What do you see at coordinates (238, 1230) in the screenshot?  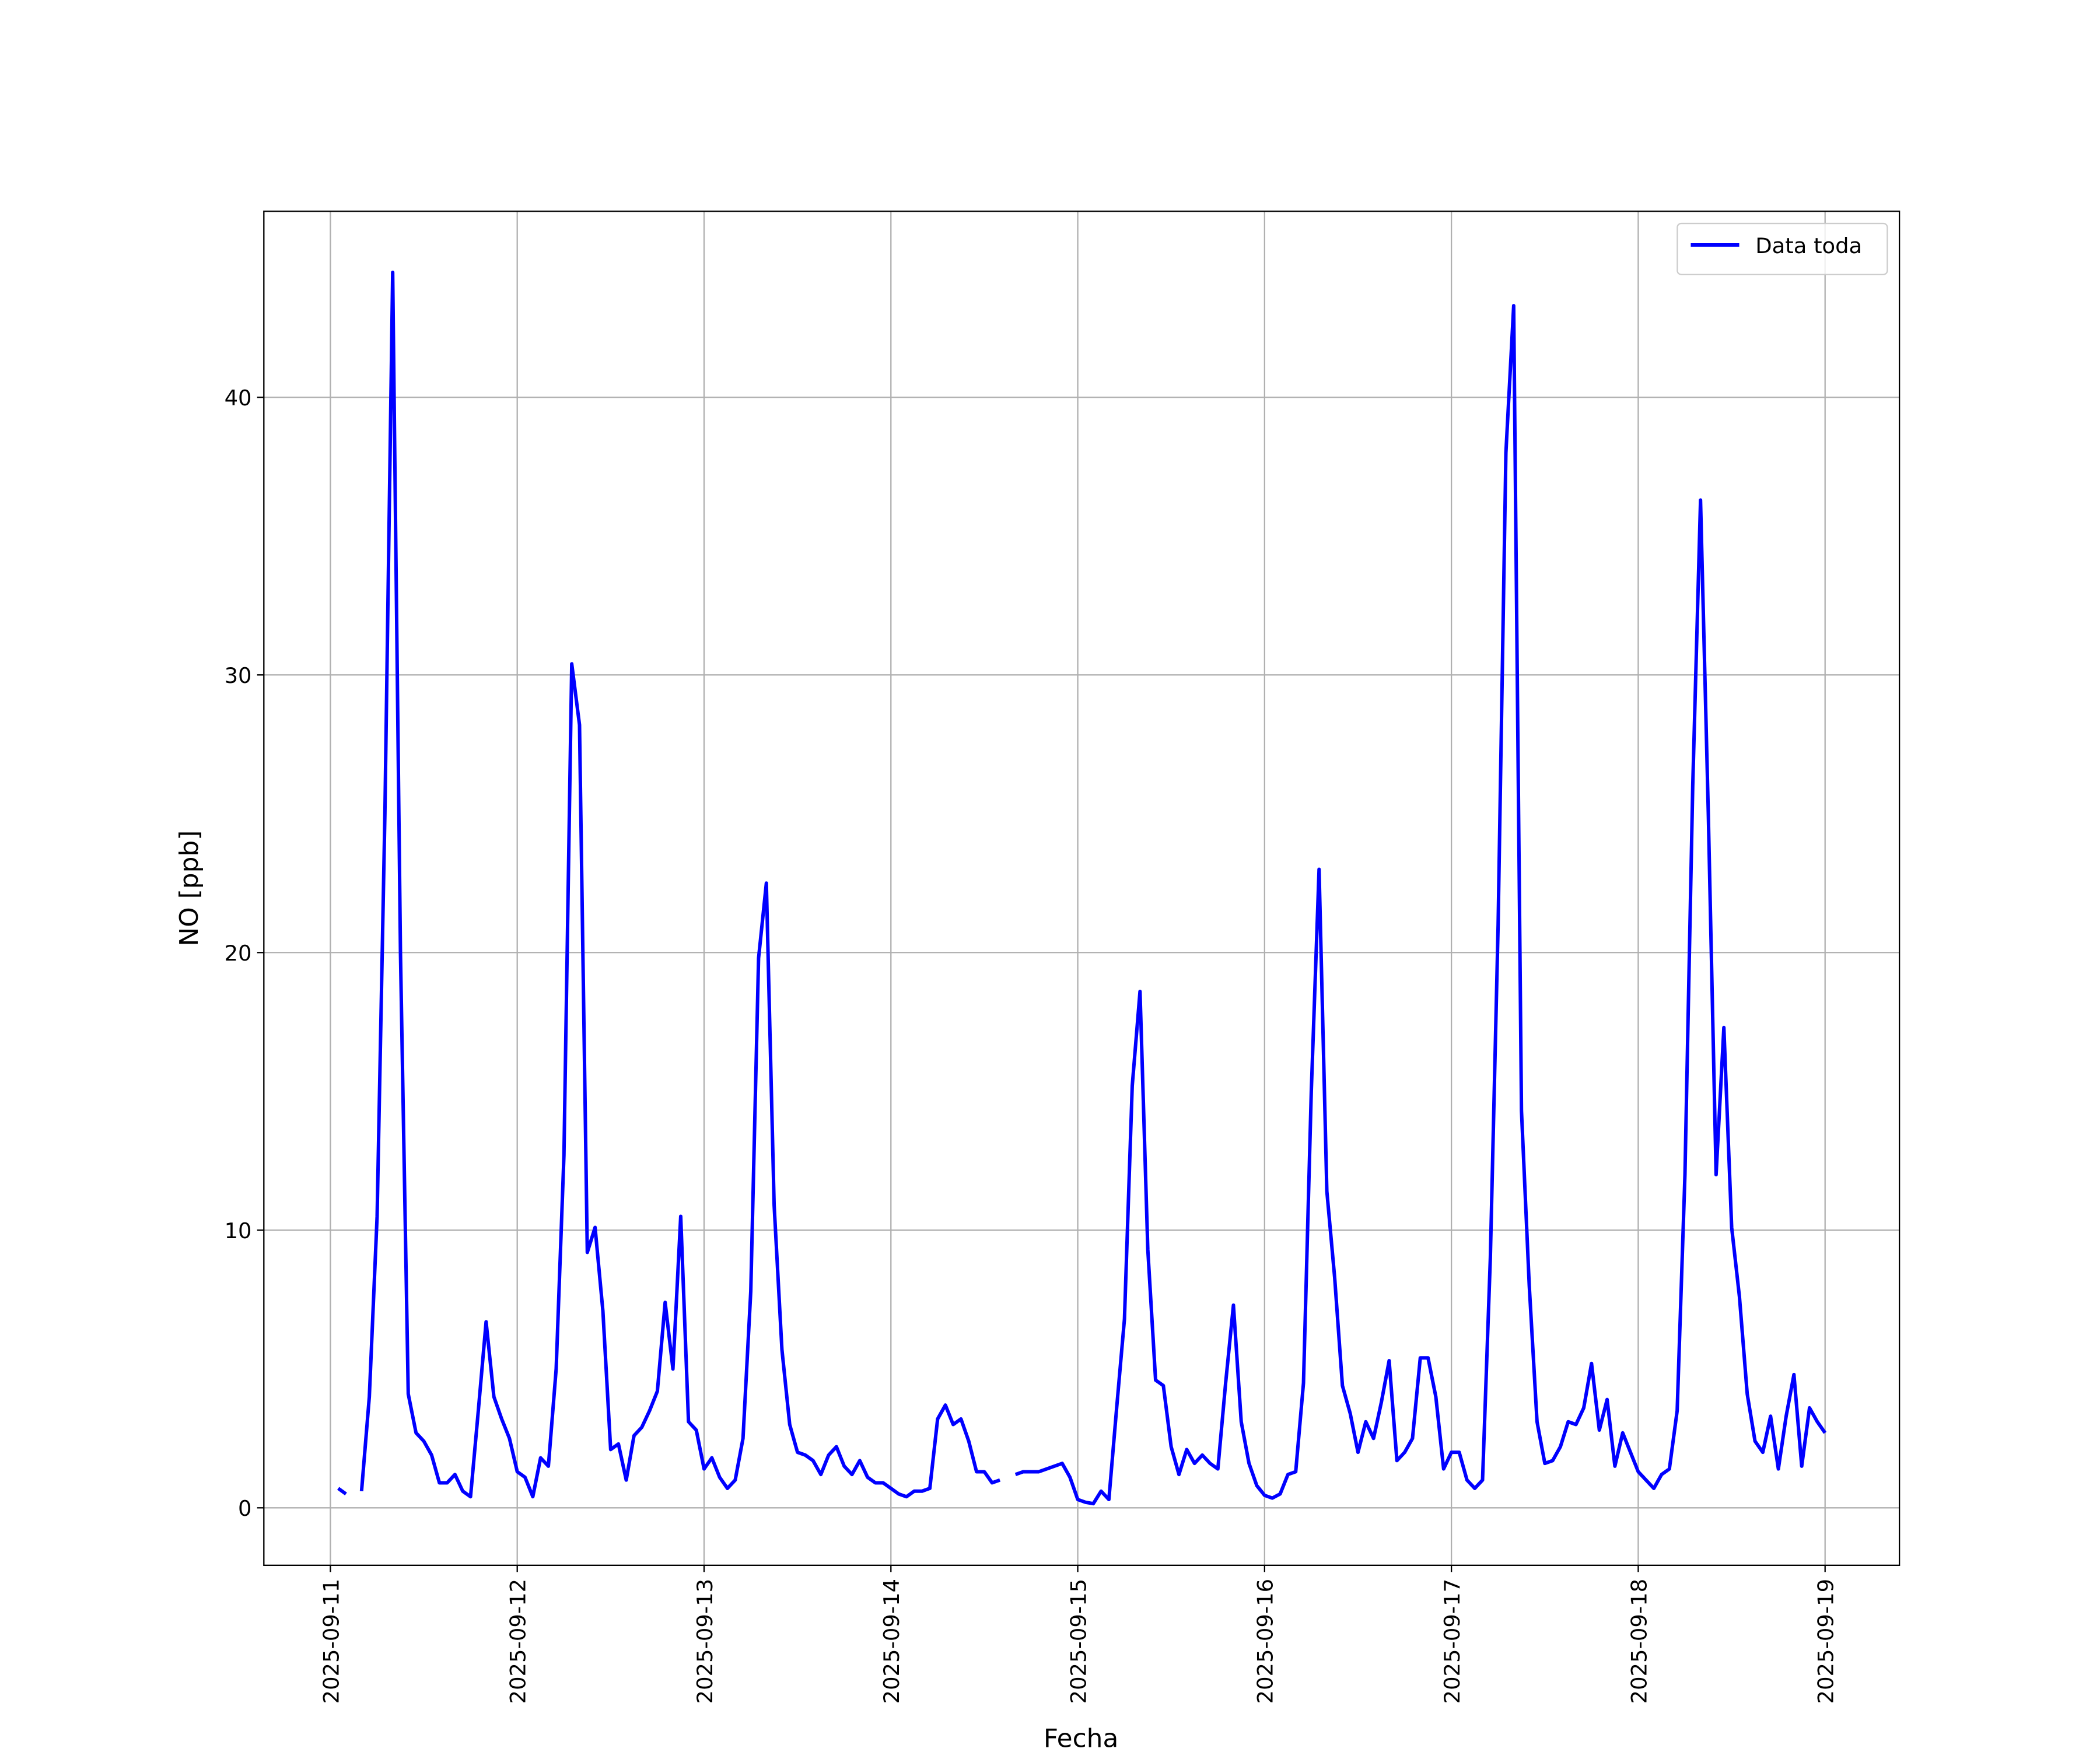 I see `y-tick-label: 10` at bounding box center [238, 1230].